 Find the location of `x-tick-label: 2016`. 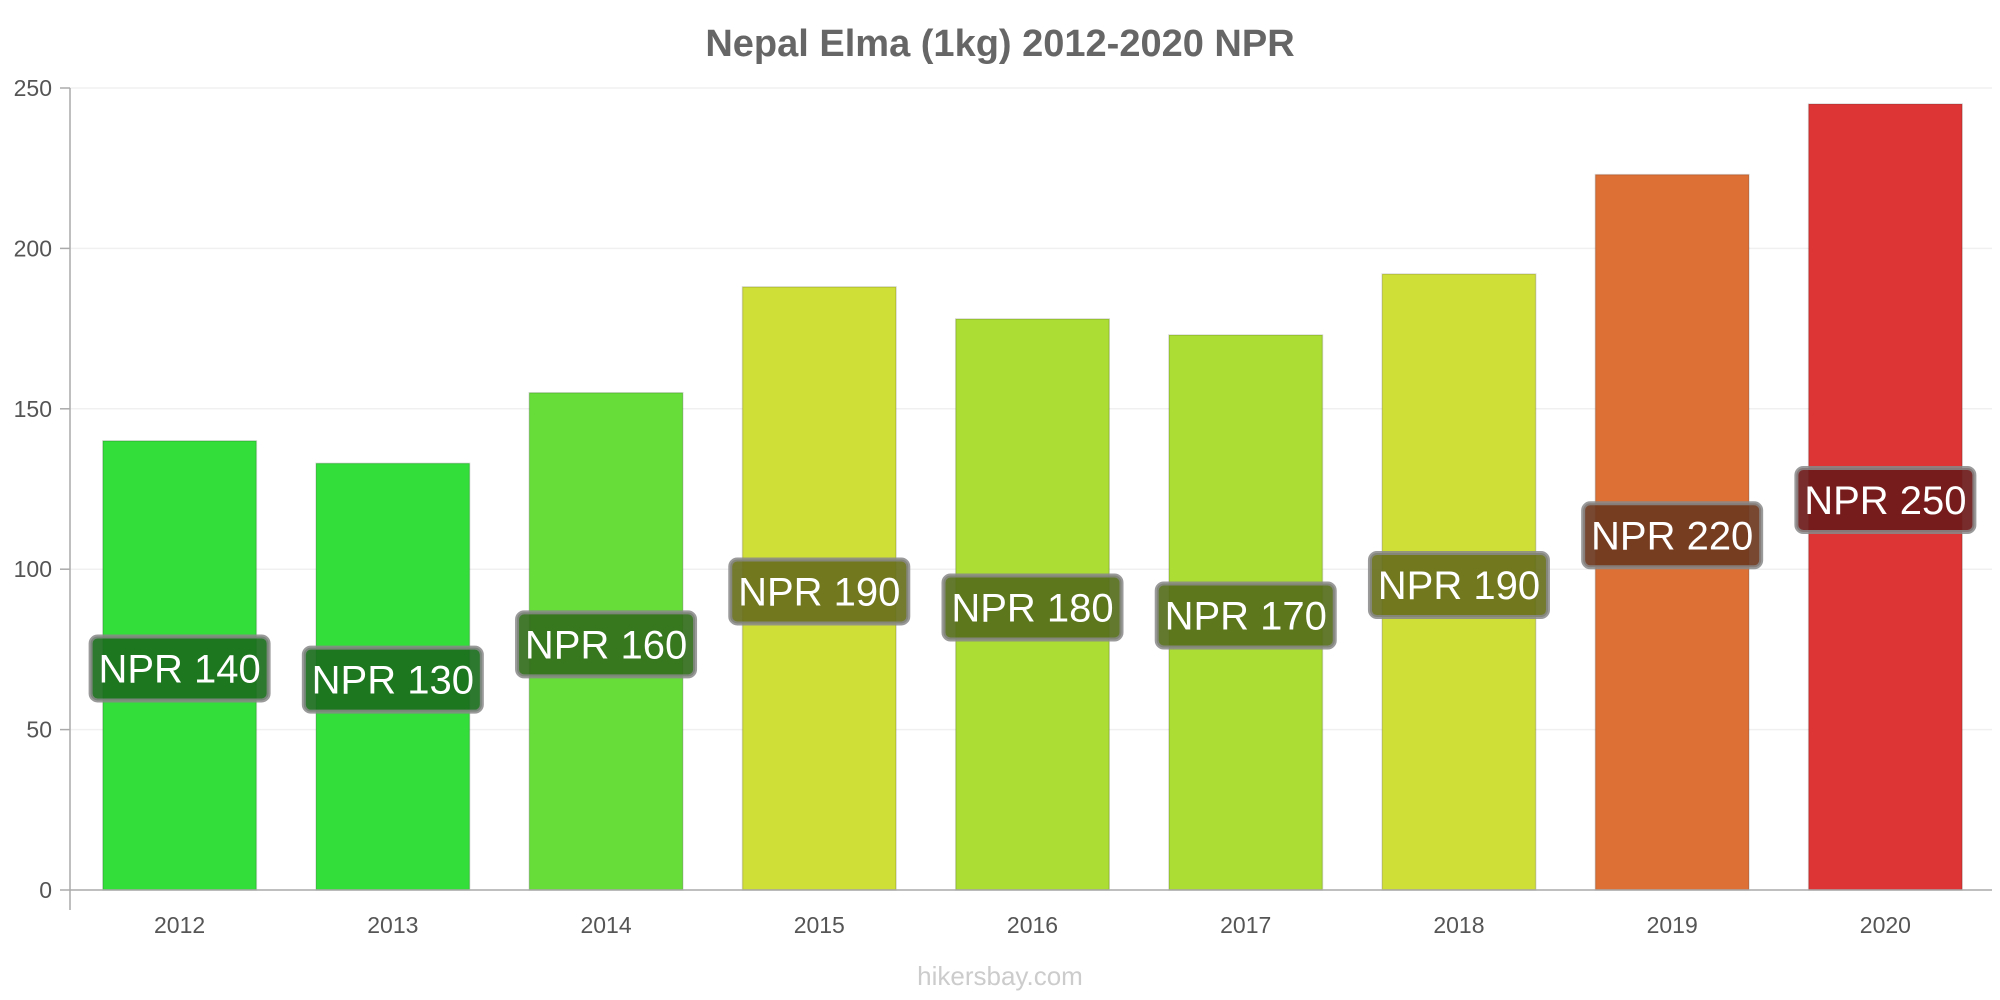

x-tick-label: 2016 is located at coordinates (1032, 925).